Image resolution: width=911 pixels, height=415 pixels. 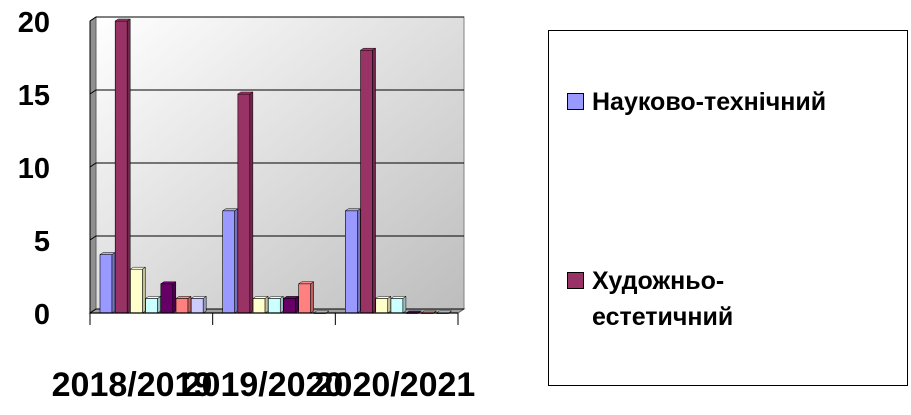 What do you see at coordinates (742, 299) in the screenshot?
I see `legend-label-1: Художньо- естетичний` at bounding box center [742, 299].